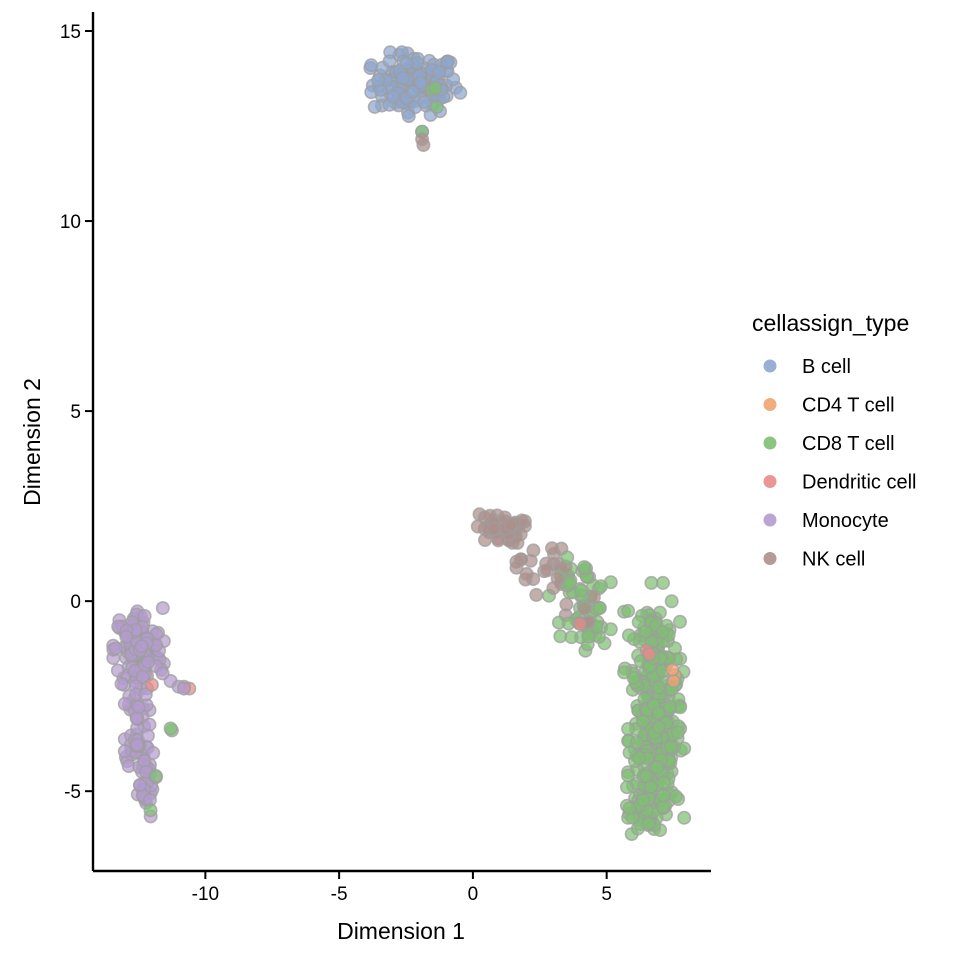 The image size is (960, 960). Describe the element at coordinates (72, 792) in the screenshot. I see `y-tick-label: -5` at that location.